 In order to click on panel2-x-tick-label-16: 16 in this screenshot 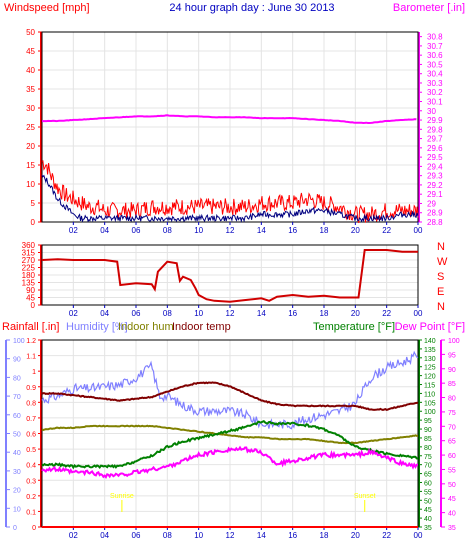, I will do `click(292, 313)`.